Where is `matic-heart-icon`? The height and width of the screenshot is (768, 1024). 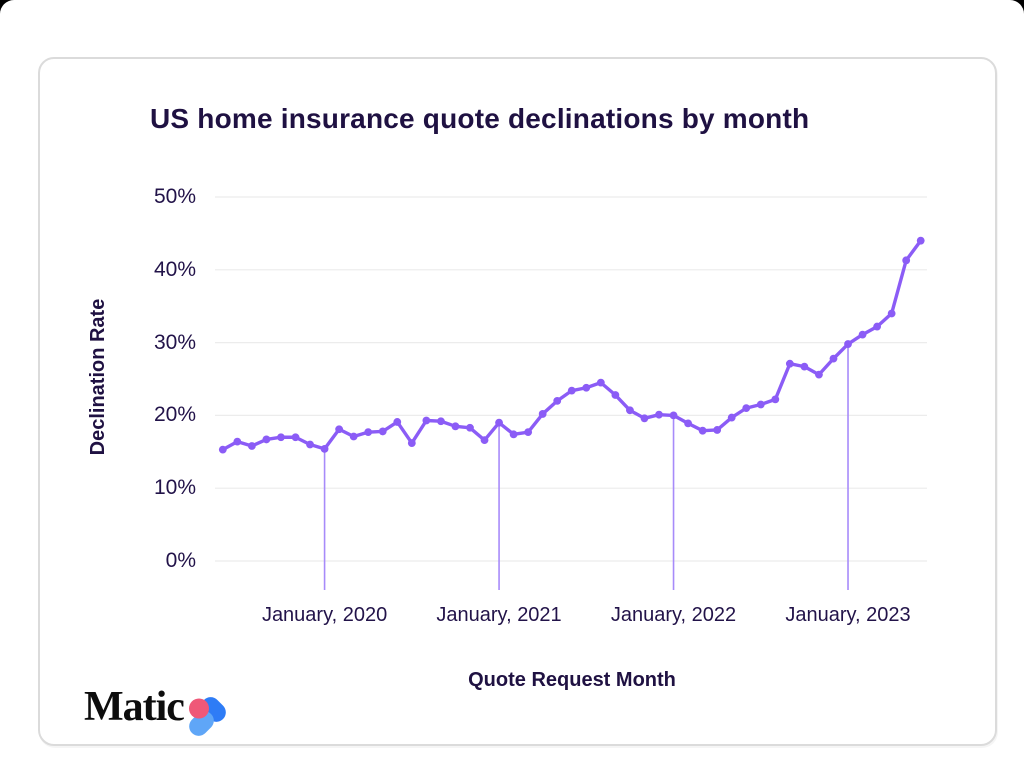 matic-heart-icon is located at coordinates (207, 716).